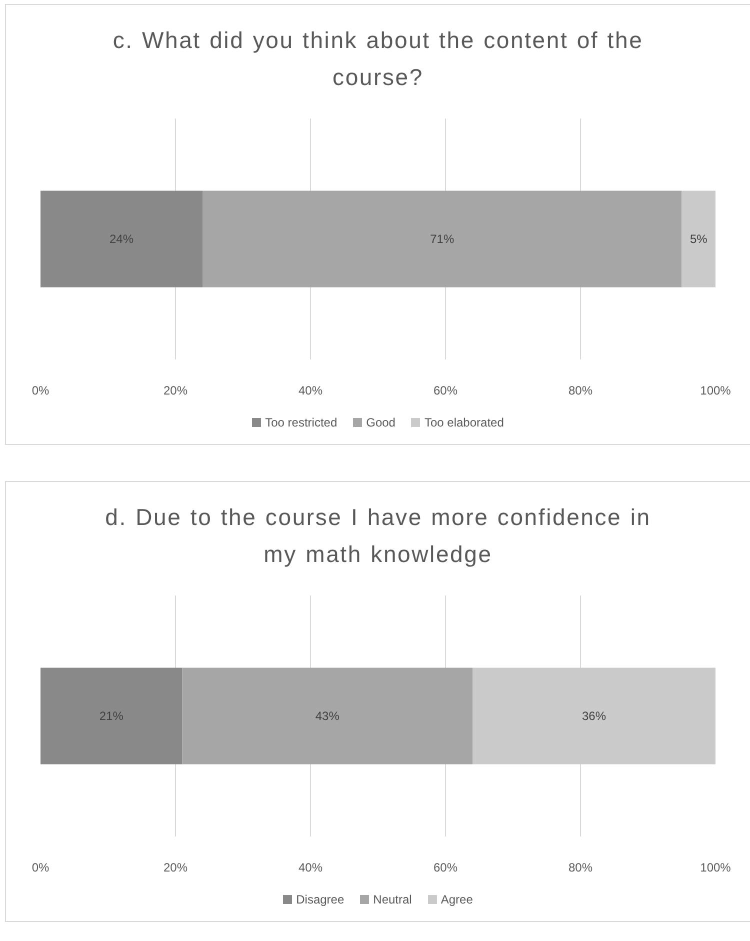 This screenshot has width=750, height=941. Describe the element at coordinates (392, 899) in the screenshot. I see `legend-label: Neutral` at that location.